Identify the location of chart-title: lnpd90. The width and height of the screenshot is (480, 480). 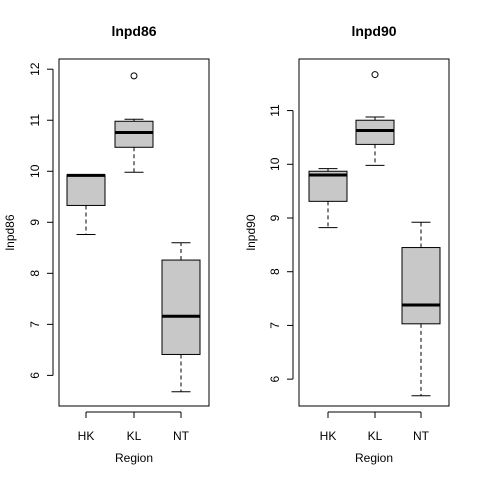
(373, 31).